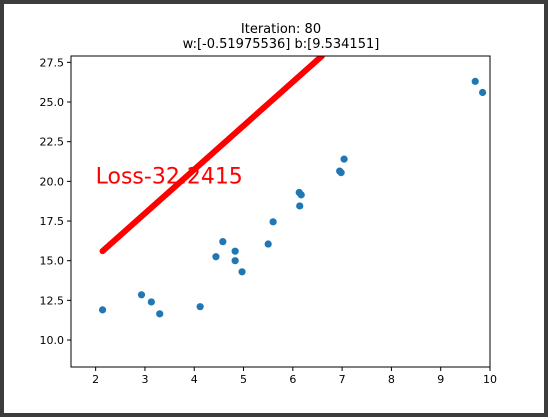  What do you see at coordinates (52, 62) in the screenshot?
I see `y-tick-label: 27.5` at bounding box center [52, 62].